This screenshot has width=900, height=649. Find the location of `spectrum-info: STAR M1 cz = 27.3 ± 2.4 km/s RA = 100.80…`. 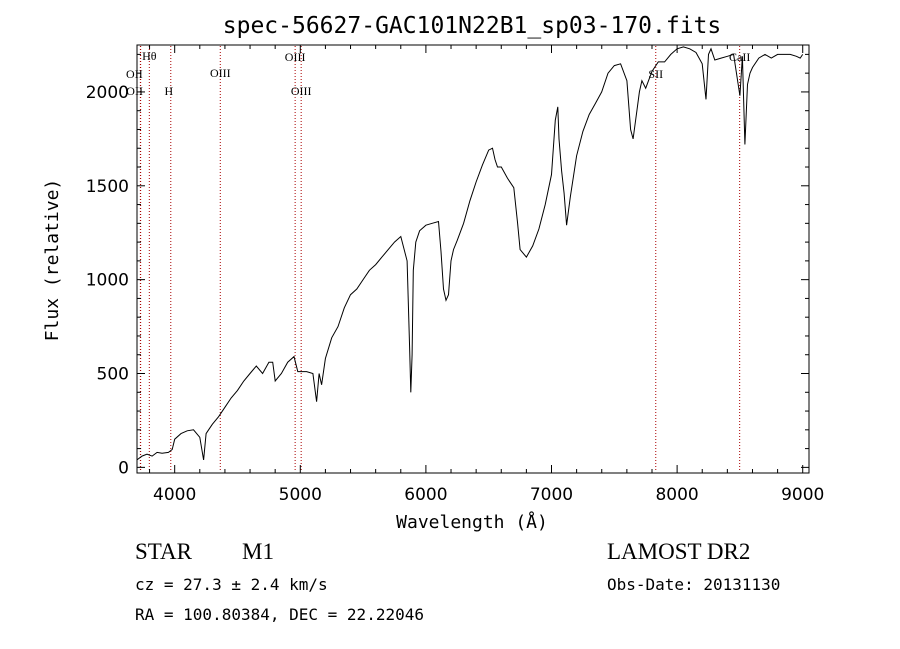

spectrum-info: STAR M1 cz = 27.3 ± 2.4 km/s RA = 100.80… is located at coordinates (457, 581).